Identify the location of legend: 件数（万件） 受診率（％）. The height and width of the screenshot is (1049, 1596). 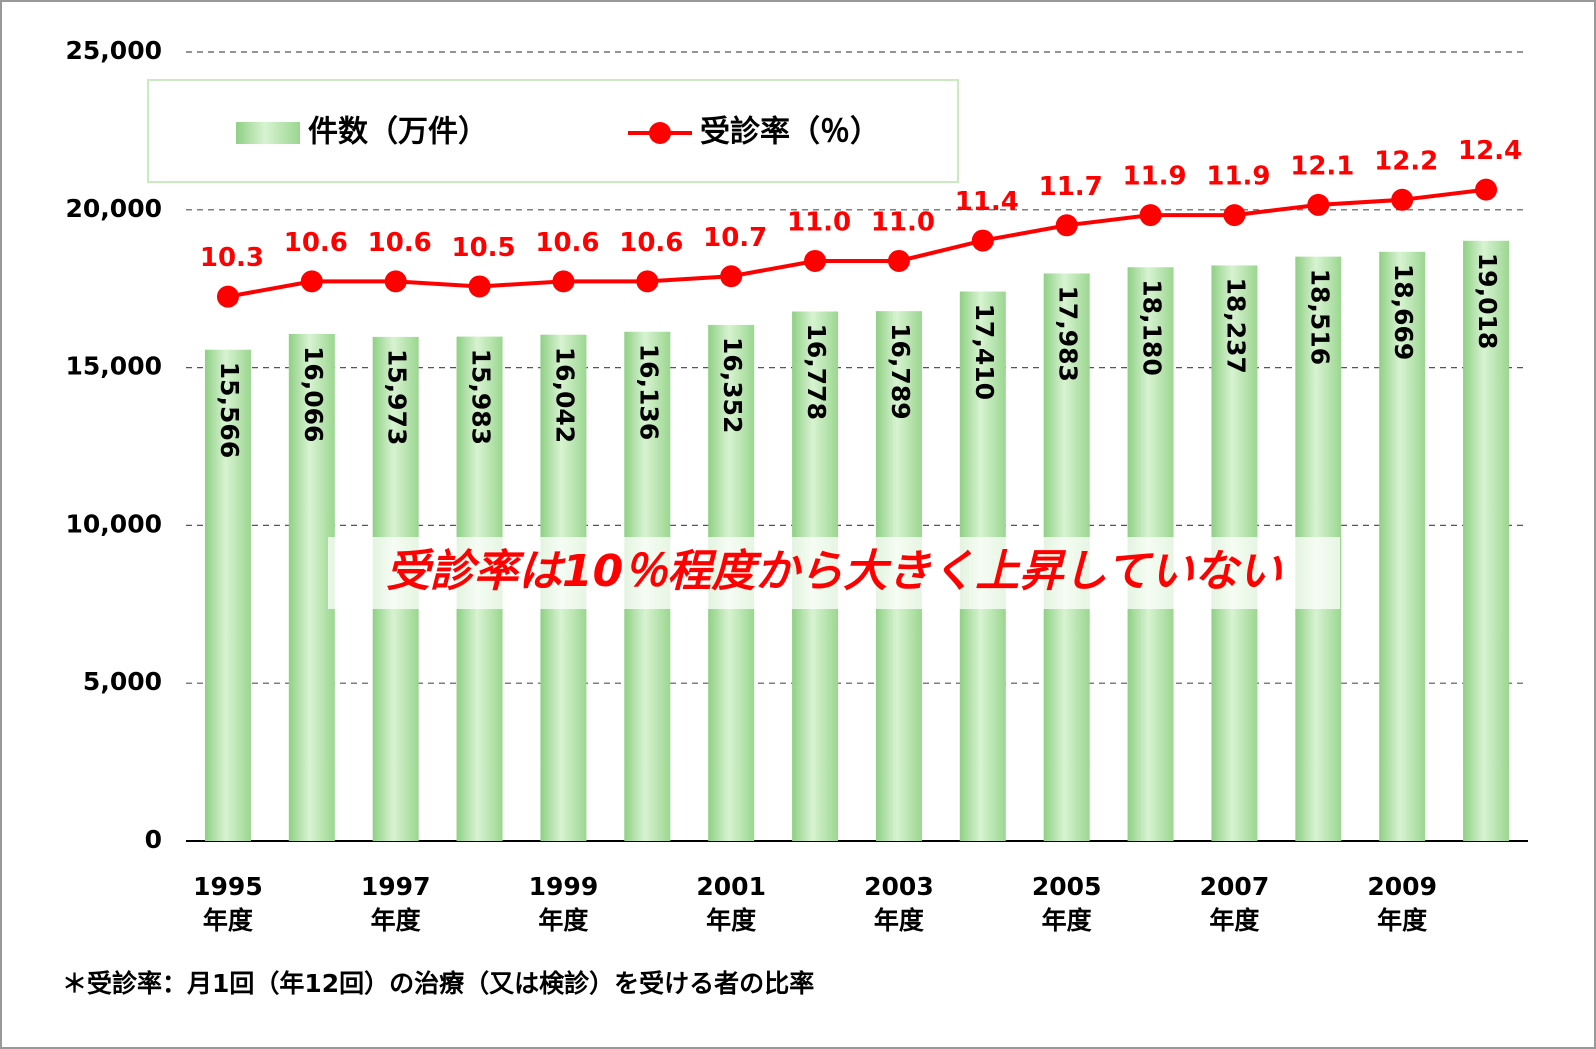
(558, 132).